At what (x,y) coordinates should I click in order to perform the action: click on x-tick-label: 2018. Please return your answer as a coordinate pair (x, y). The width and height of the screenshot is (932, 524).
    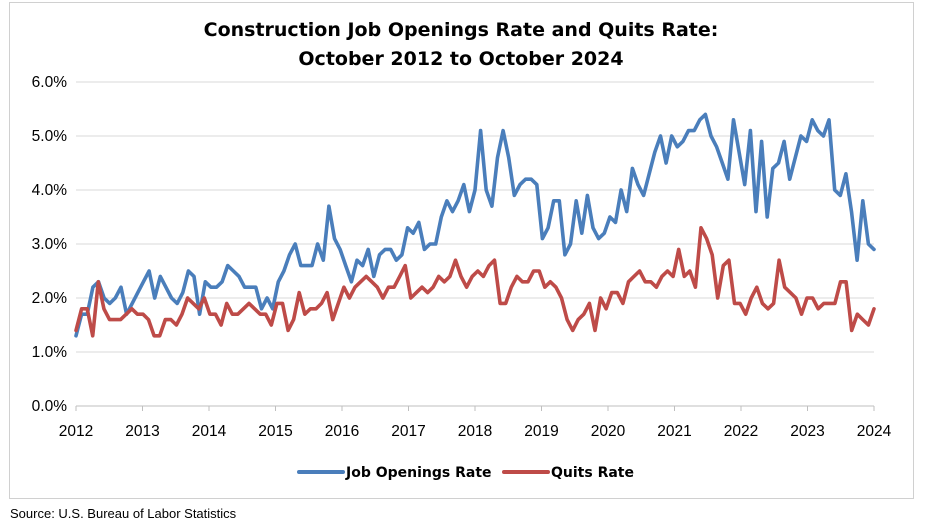
    Looking at the image, I should click on (475, 431).